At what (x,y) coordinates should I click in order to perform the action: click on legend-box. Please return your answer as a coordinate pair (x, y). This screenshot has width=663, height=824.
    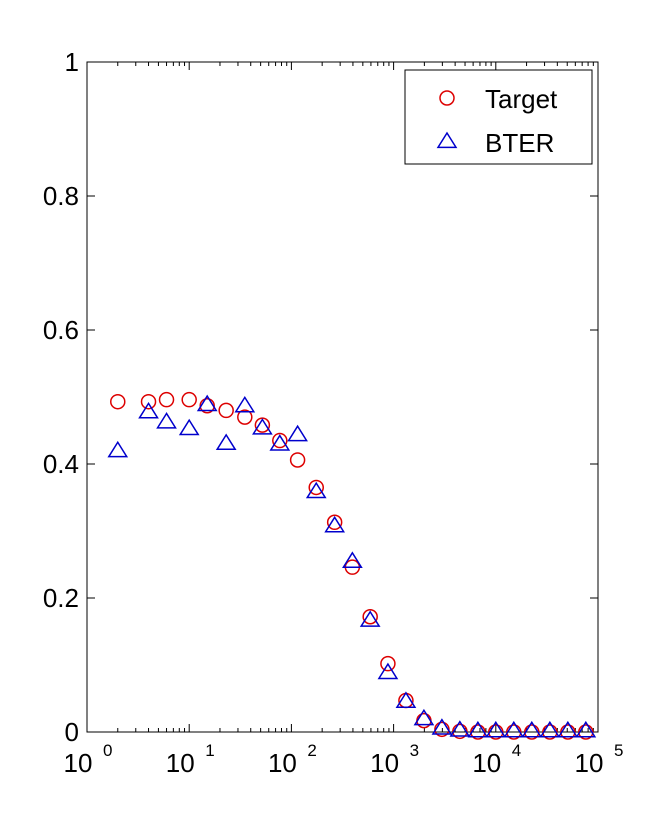
    Looking at the image, I should click on (498, 117).